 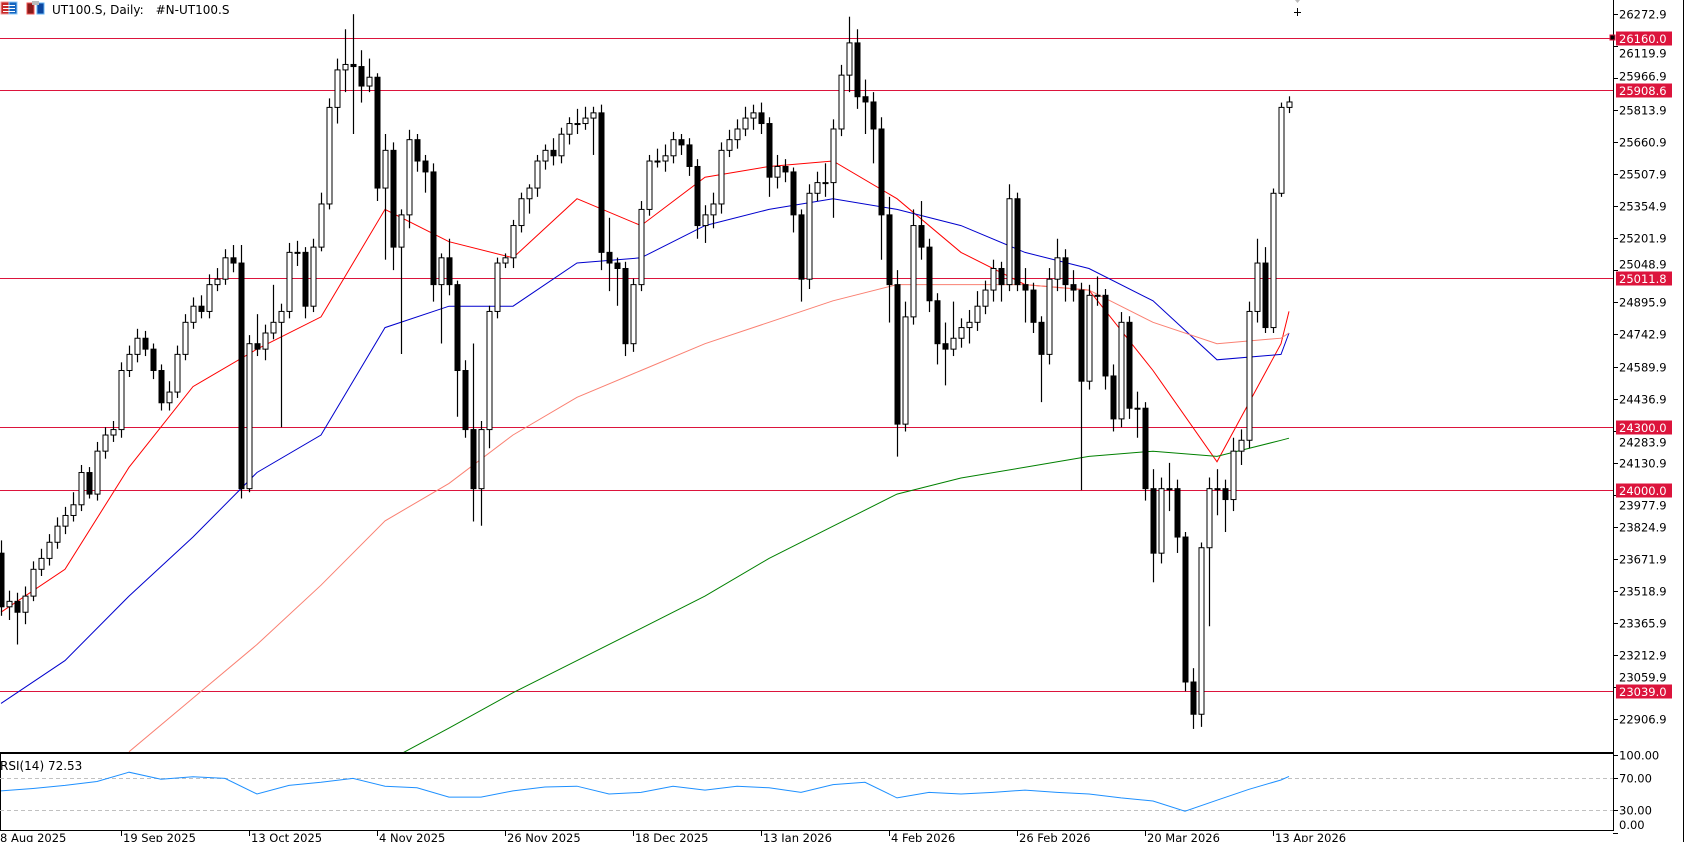 I want to click on price-tick-label: 25201.9, so click(x=1643, y=239).